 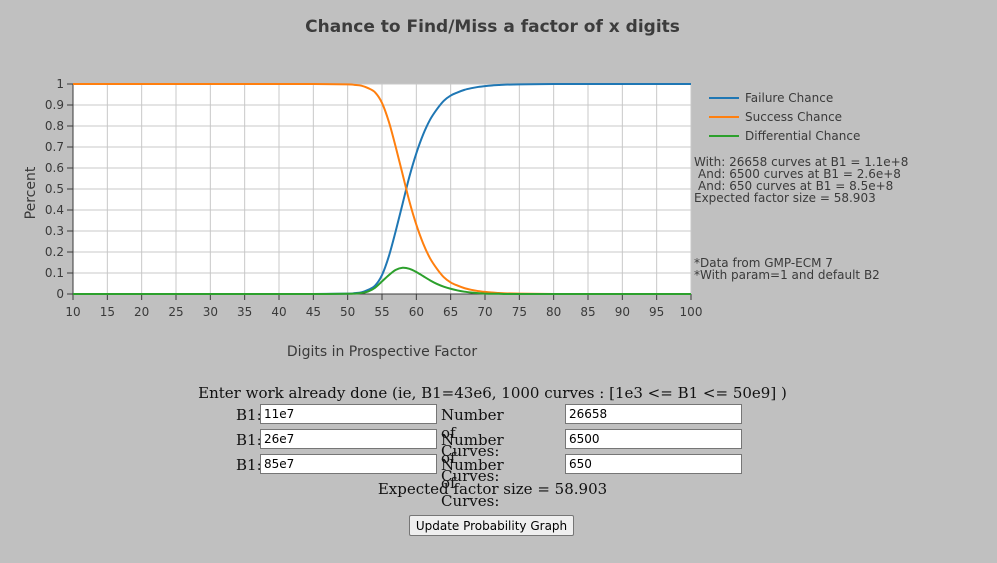 What do you see at coordinates (54, 168) in the screenshot?
I see `y-tick-label: 0.6` at bounding box center [54, 168].